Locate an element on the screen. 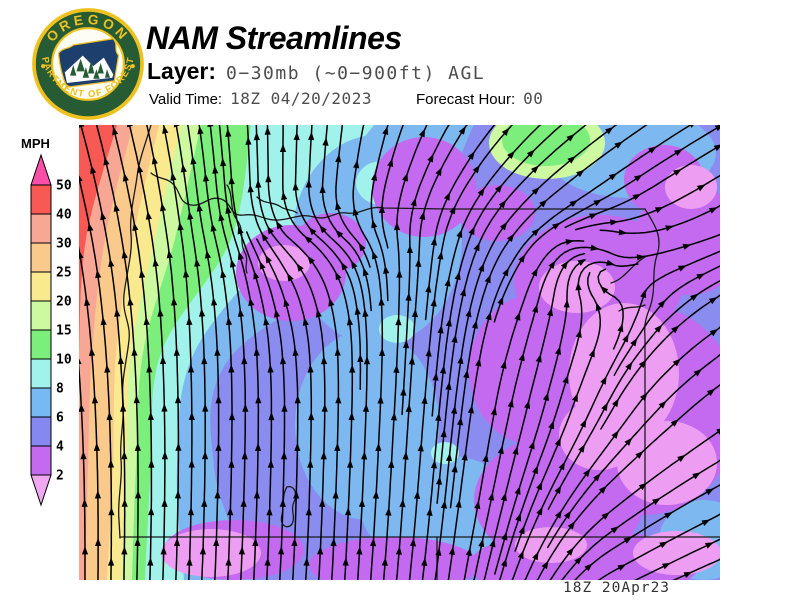 Image resolution: width=800 pixels, height=600 pixels. logo-left-dot is located at coordinates (43, 66).